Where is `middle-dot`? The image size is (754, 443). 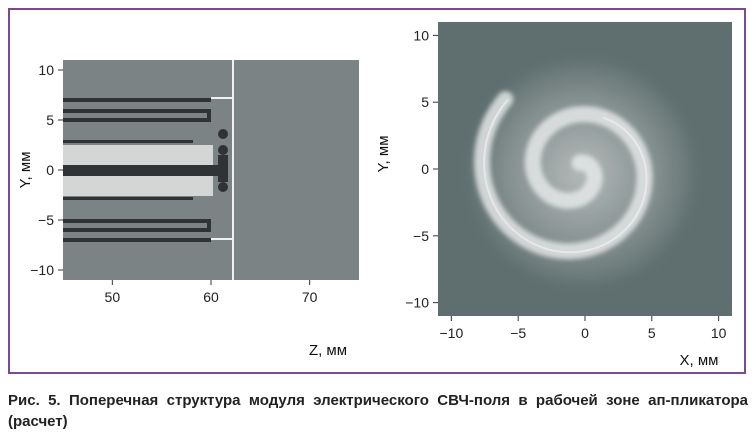
middle-dot is located at coordinates (223, 150).